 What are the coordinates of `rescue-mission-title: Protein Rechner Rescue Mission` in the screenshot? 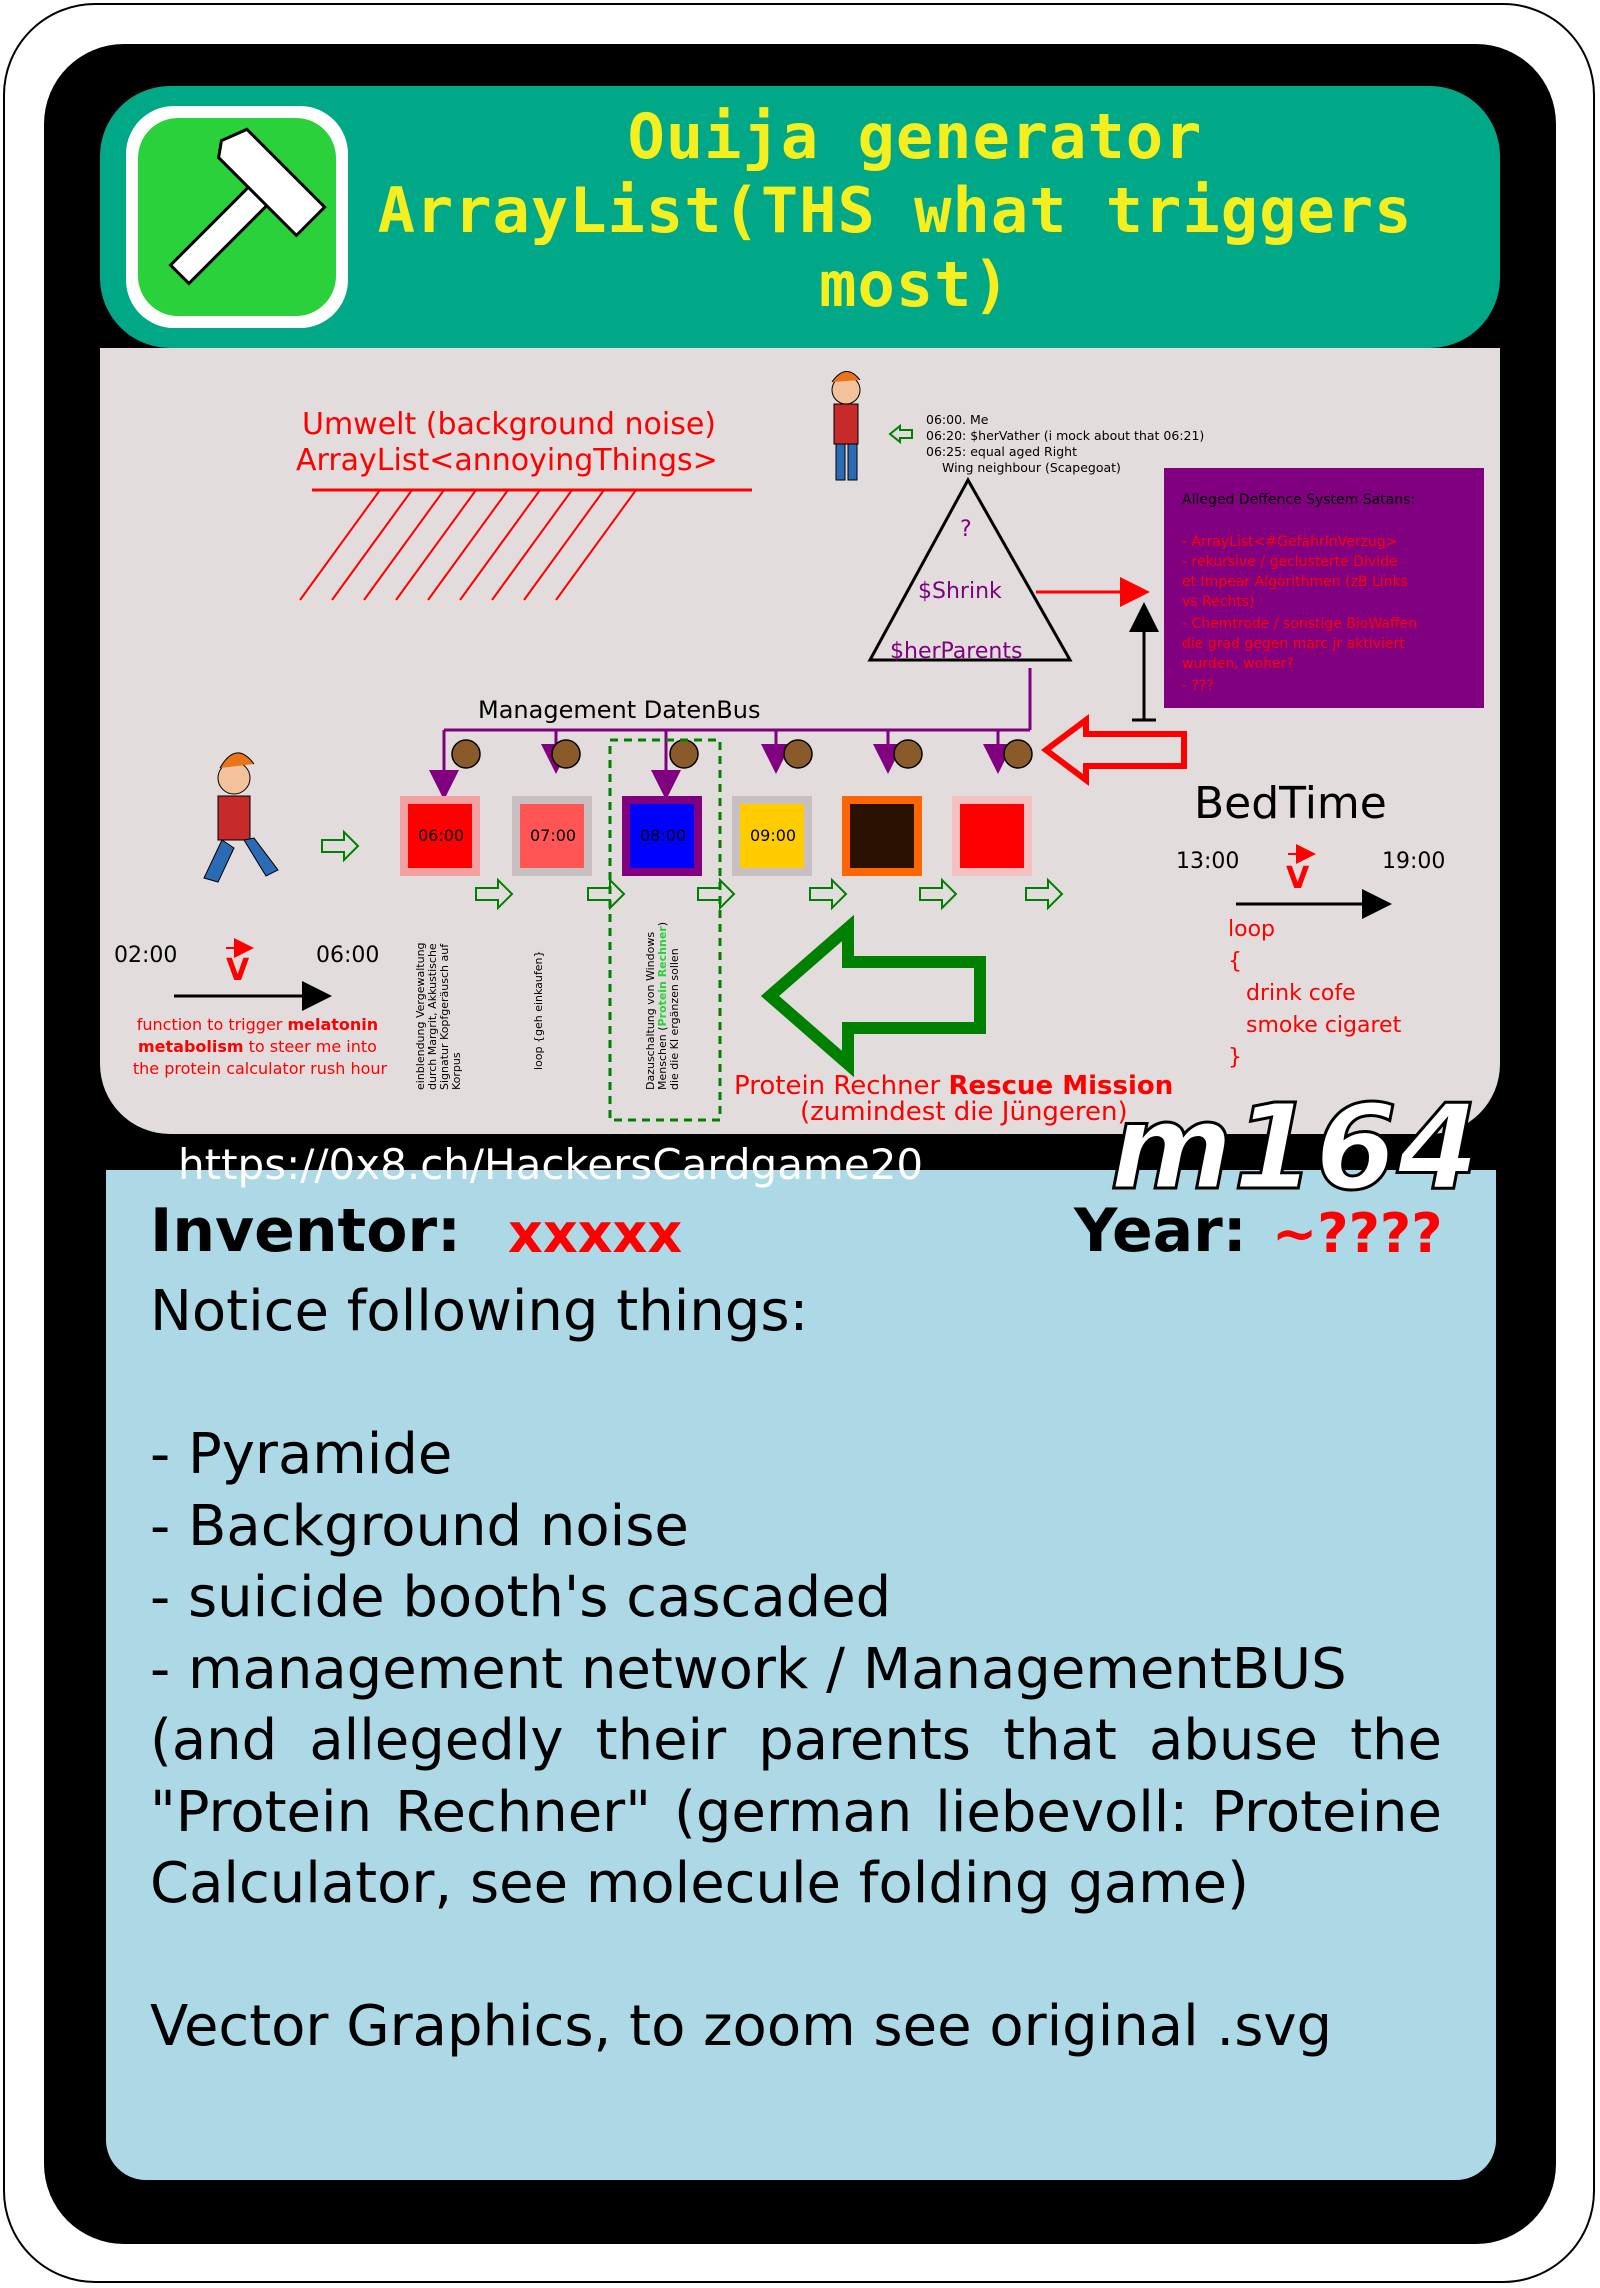 It's located at (953, 1086).